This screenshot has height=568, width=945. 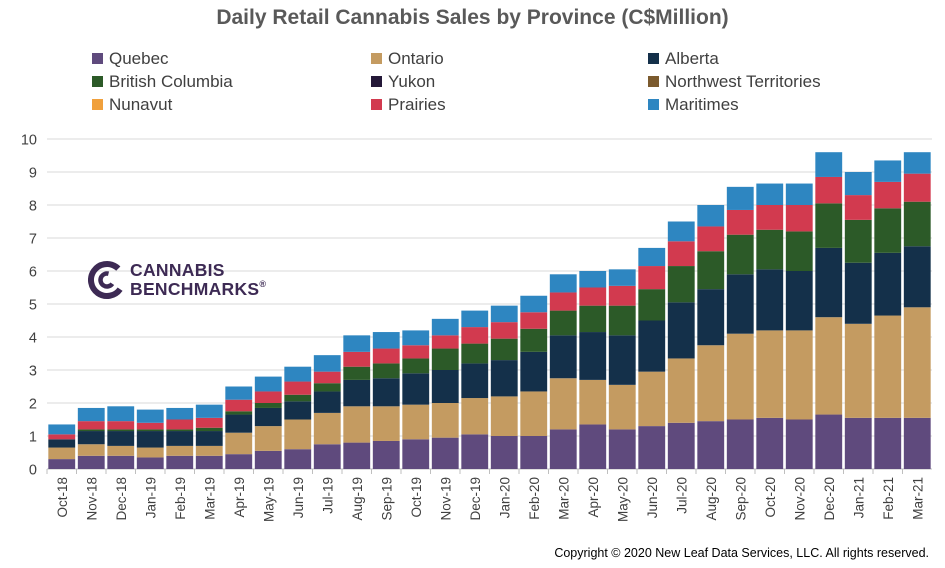 What do you see at coordinates (534, 498) in the screenshot?
I see `x-tick-label: Feb-20` at bounding box center [534, 498].